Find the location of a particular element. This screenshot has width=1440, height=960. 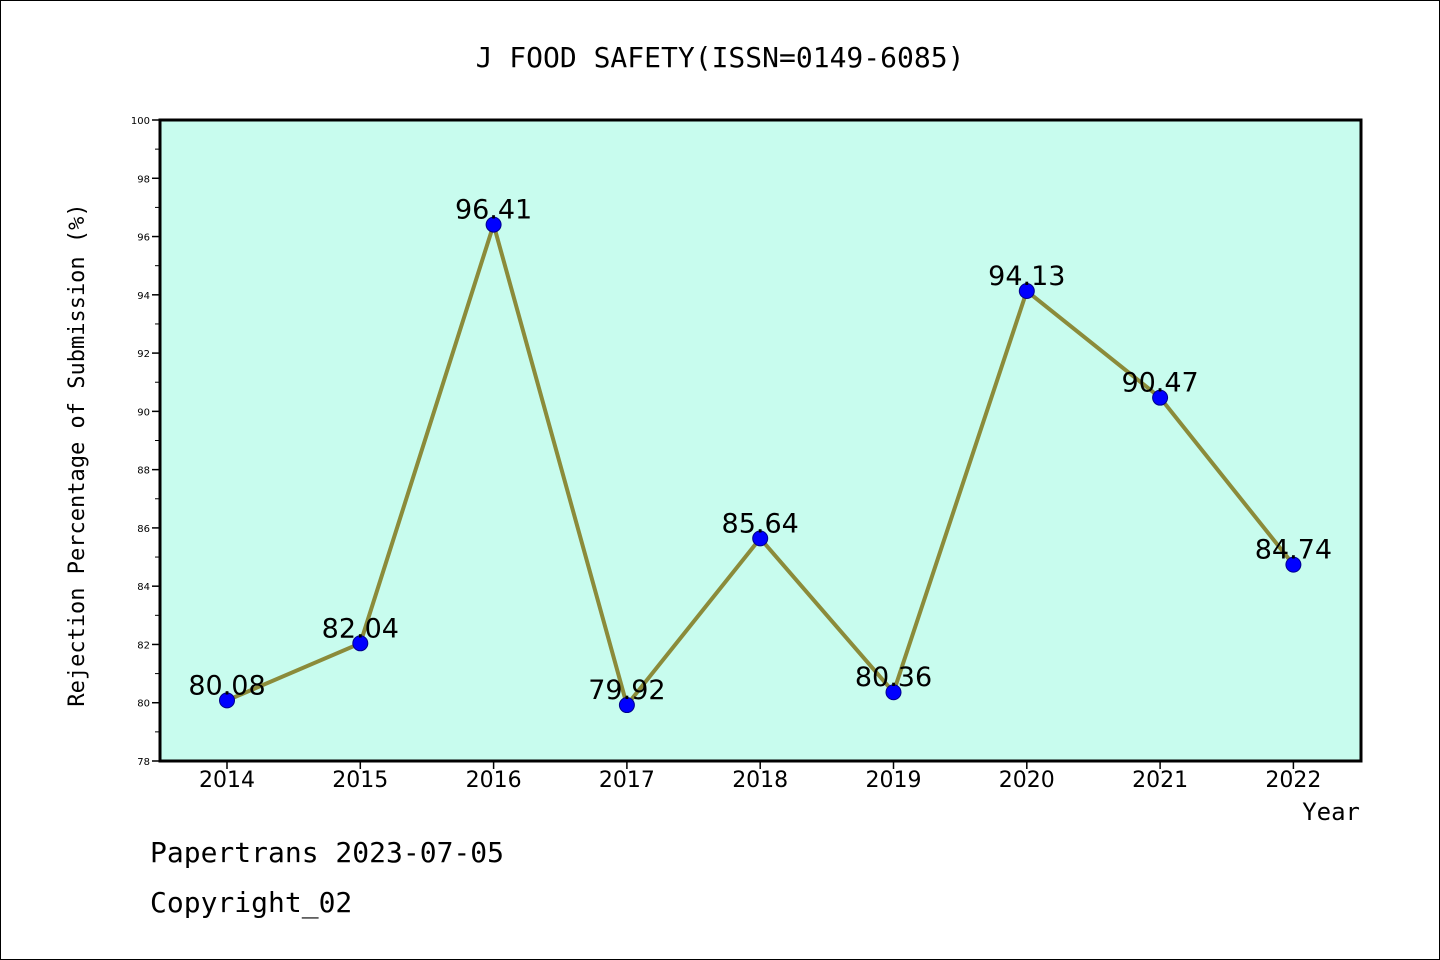

x-axis: 2014 2015 2016 2017 2018 2019 2020 2021 2022 is located at coordinates (760, 777).